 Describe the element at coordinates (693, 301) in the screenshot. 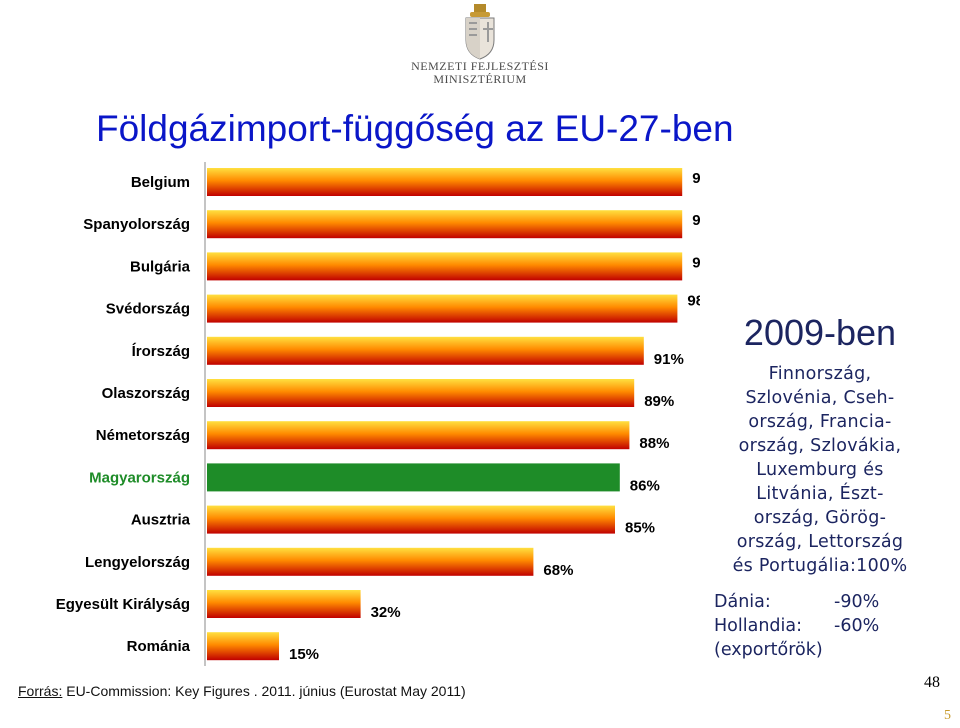

I see `value-label: 98%` at that location.